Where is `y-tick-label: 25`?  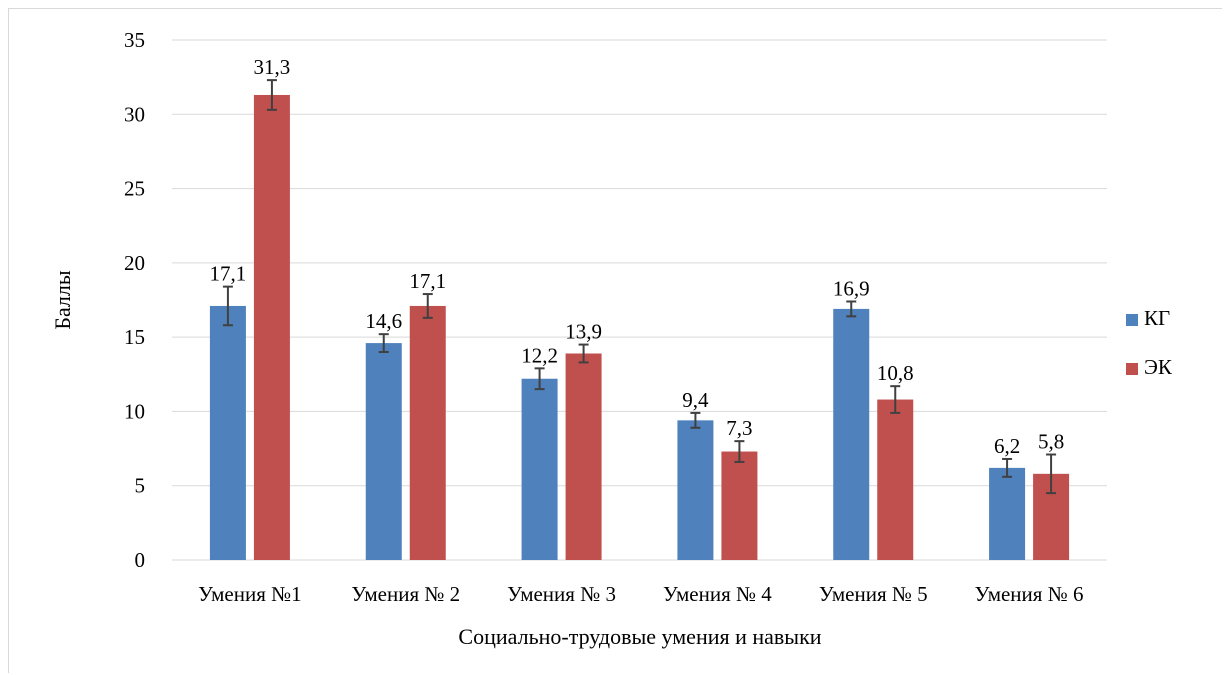
y-tick-label: 25 is located at coordinates (134, 189).